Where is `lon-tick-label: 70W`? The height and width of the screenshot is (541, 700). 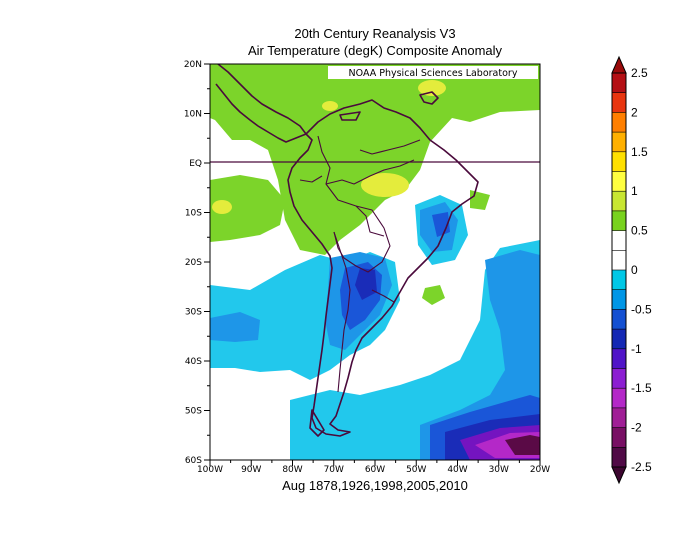
lon-tick-label: 70W is located at coordinates (334, 470).